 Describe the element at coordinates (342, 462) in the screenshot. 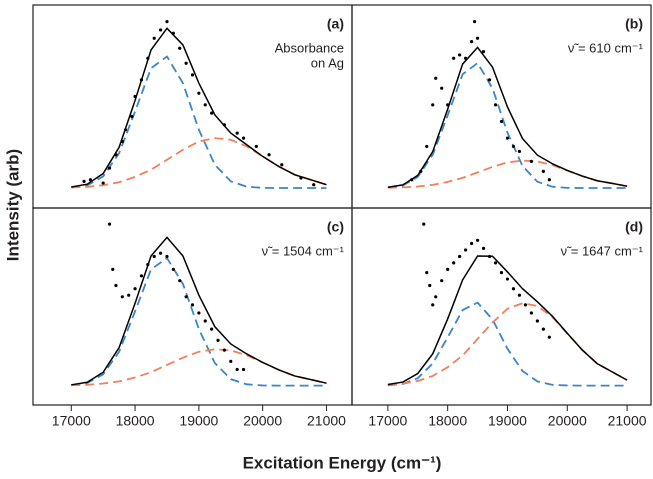

I see `x-axis-title: Excitation Energy (cm⁻¹)` at that location.